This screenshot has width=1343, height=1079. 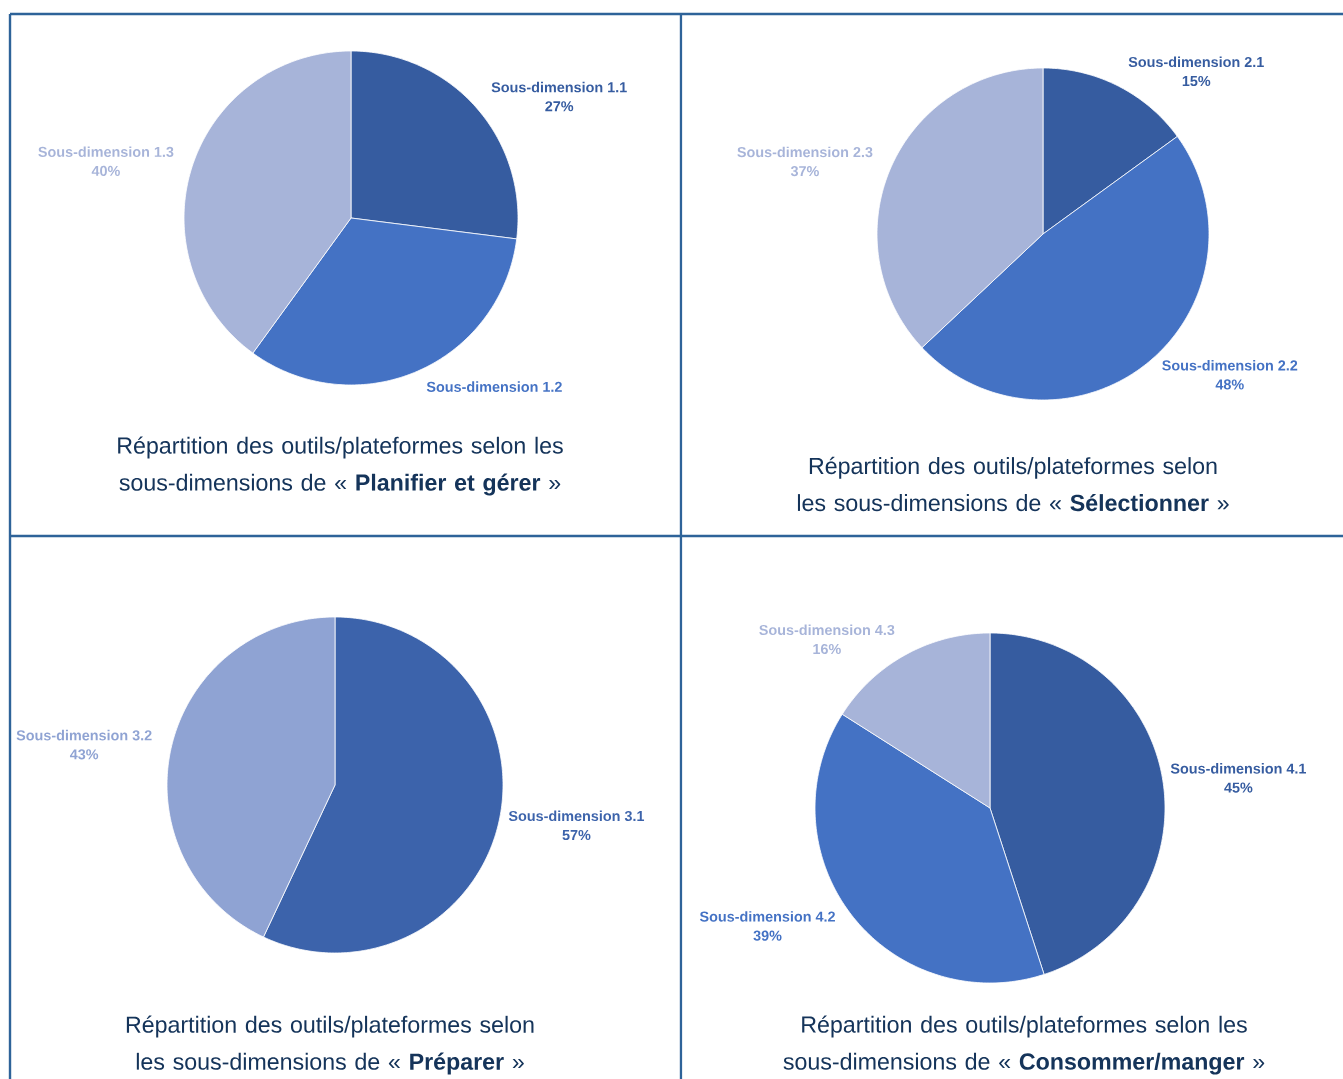 What do you see at coordinates (1196, 81) in the screenshot?
I see `data-label: 15%` at bounding box center [1196, 81].